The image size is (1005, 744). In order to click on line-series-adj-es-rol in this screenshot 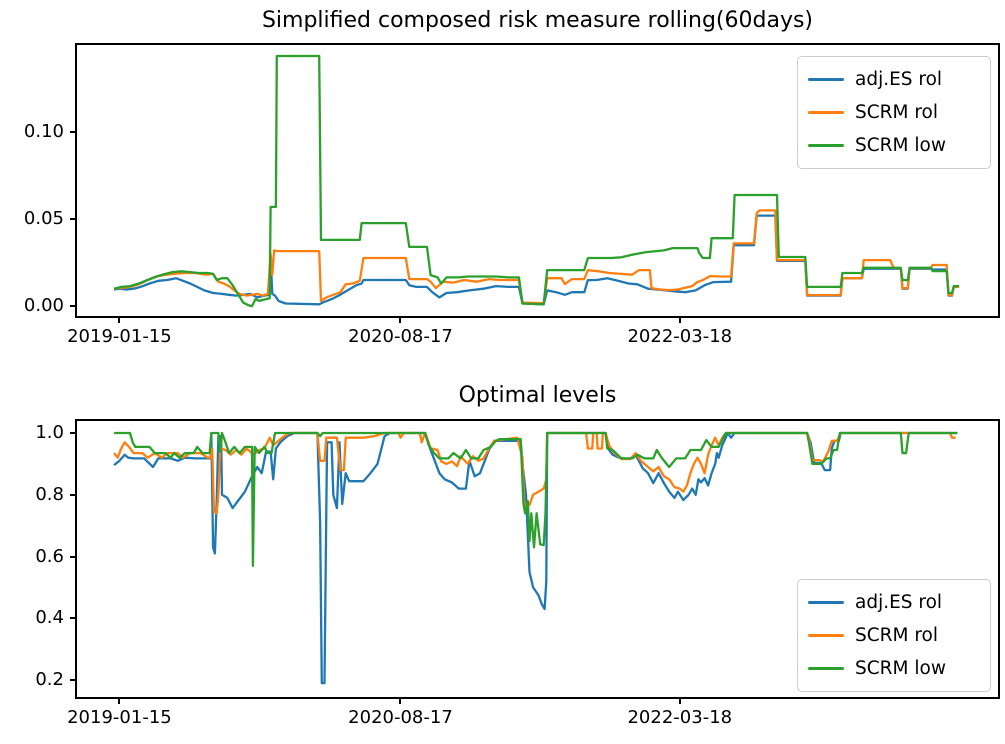, I will do `click(536, 260)`.